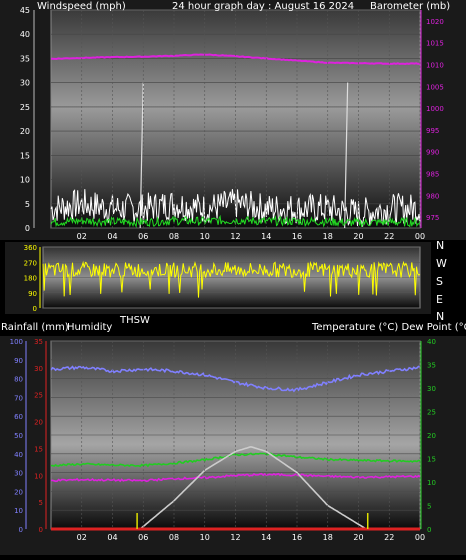  I want to click on temperature-tick-label: 30, so click(431, 389).